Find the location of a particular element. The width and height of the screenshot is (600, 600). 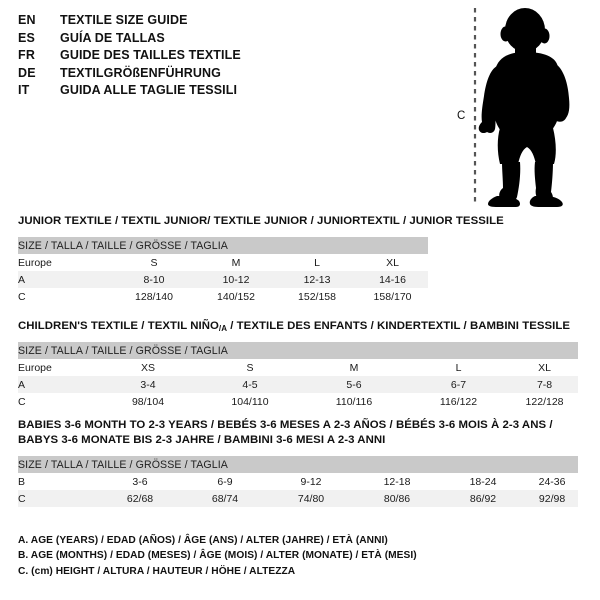

language-code: FR is located at coordinates (27, 55).